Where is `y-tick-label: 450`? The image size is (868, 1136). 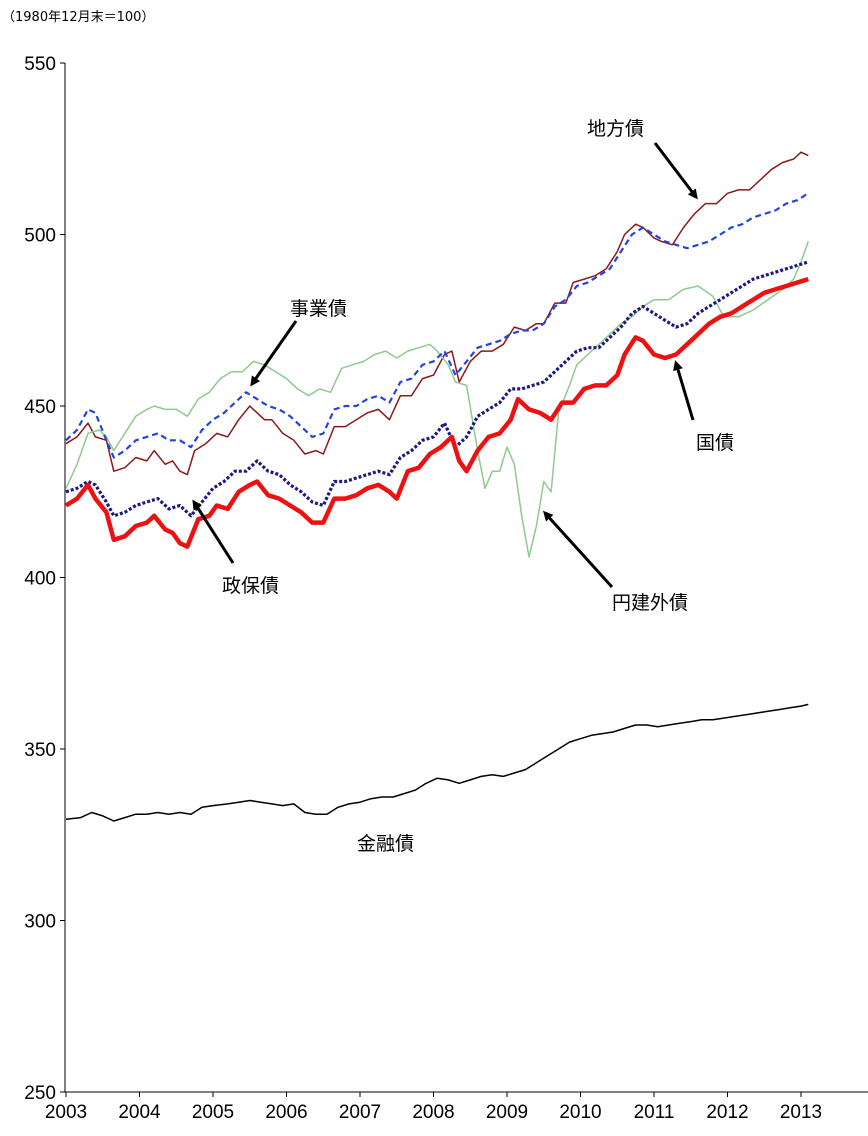 y-tick-label: 450 is located at coordinates (40, 407).